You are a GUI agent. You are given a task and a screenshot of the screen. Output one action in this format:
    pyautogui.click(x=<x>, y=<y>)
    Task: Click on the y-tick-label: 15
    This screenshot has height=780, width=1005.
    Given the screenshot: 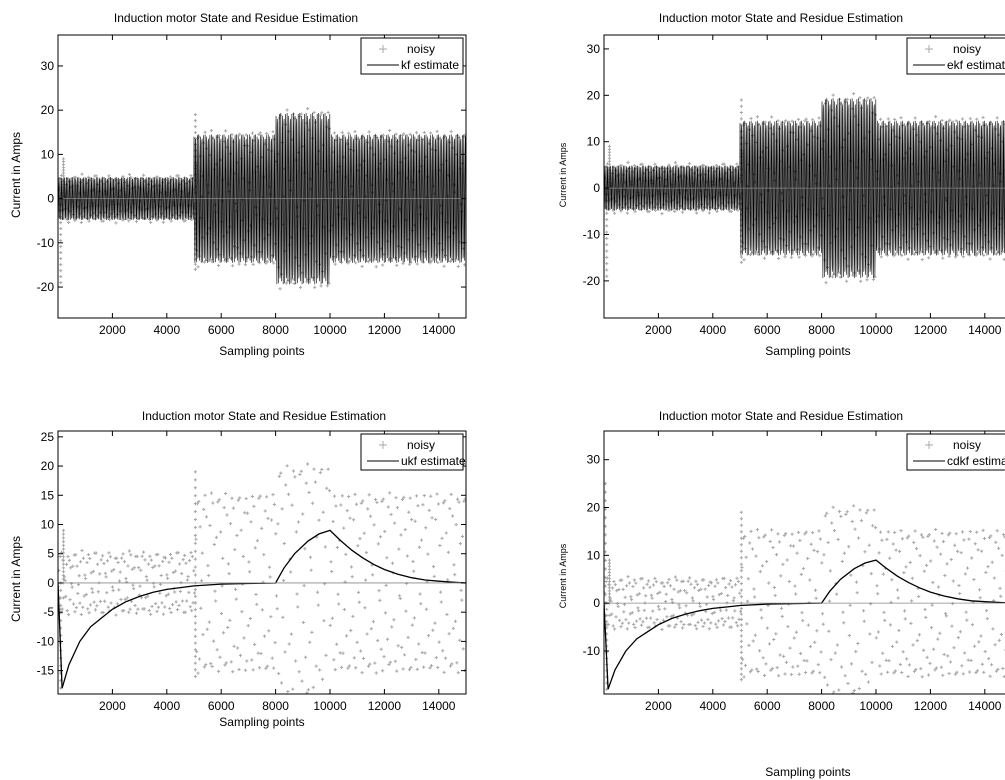 What is the action you would take?
    pyautogui.click(x=48, y=495)
    